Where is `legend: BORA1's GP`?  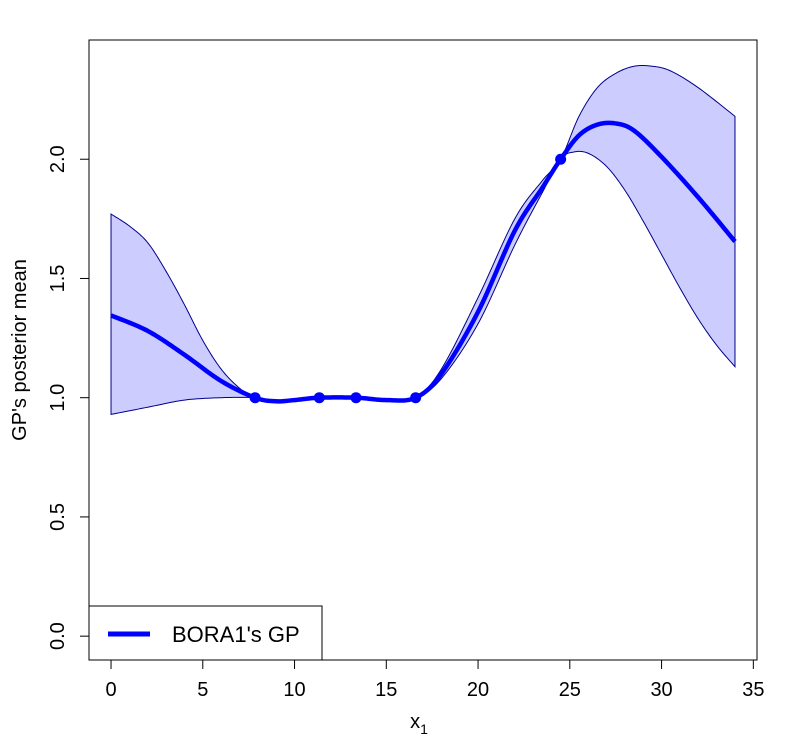
legend: BORA1's GP is located at coordinates (205, 633).